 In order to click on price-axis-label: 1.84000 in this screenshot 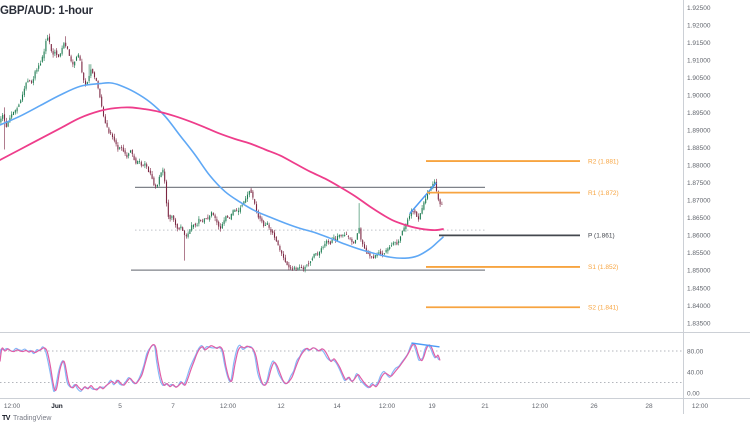, I will do `click(699, 306)`.